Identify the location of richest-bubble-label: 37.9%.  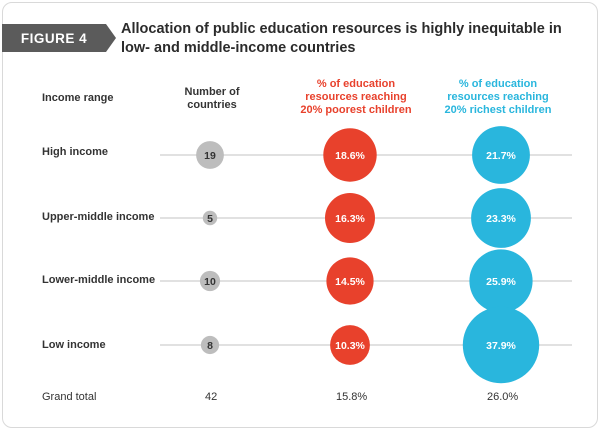
(501, 346).